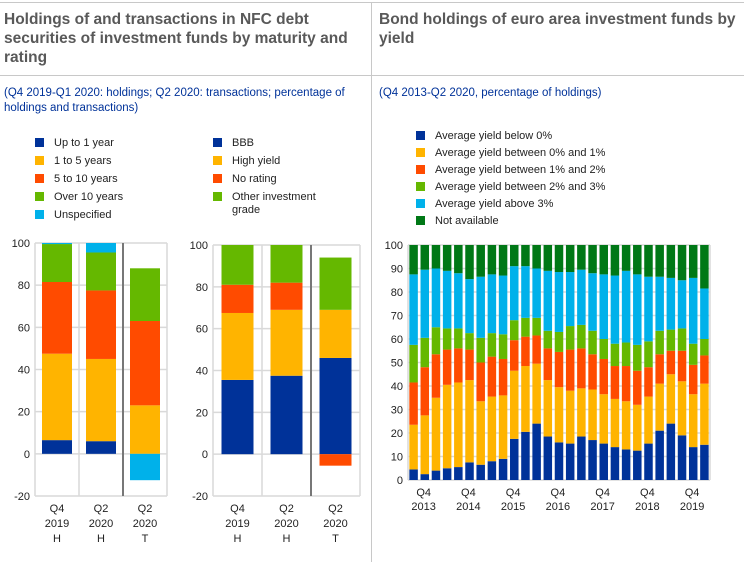 Image resolution: width=744 pixels, height=562 pixels. I want to click on legend-label: Over 10 years, so click(89, 197).